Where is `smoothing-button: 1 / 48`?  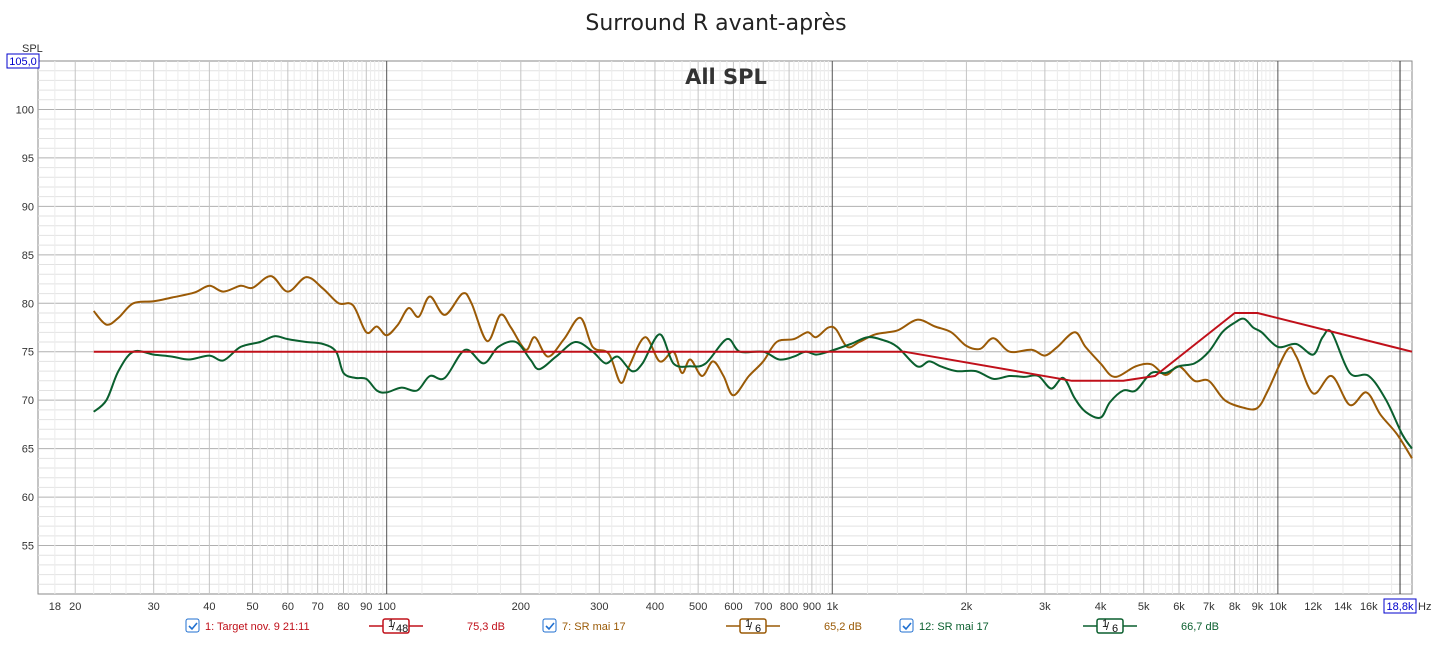
smoothing-button: 1 / 48 is located at coordinates (396, 626).